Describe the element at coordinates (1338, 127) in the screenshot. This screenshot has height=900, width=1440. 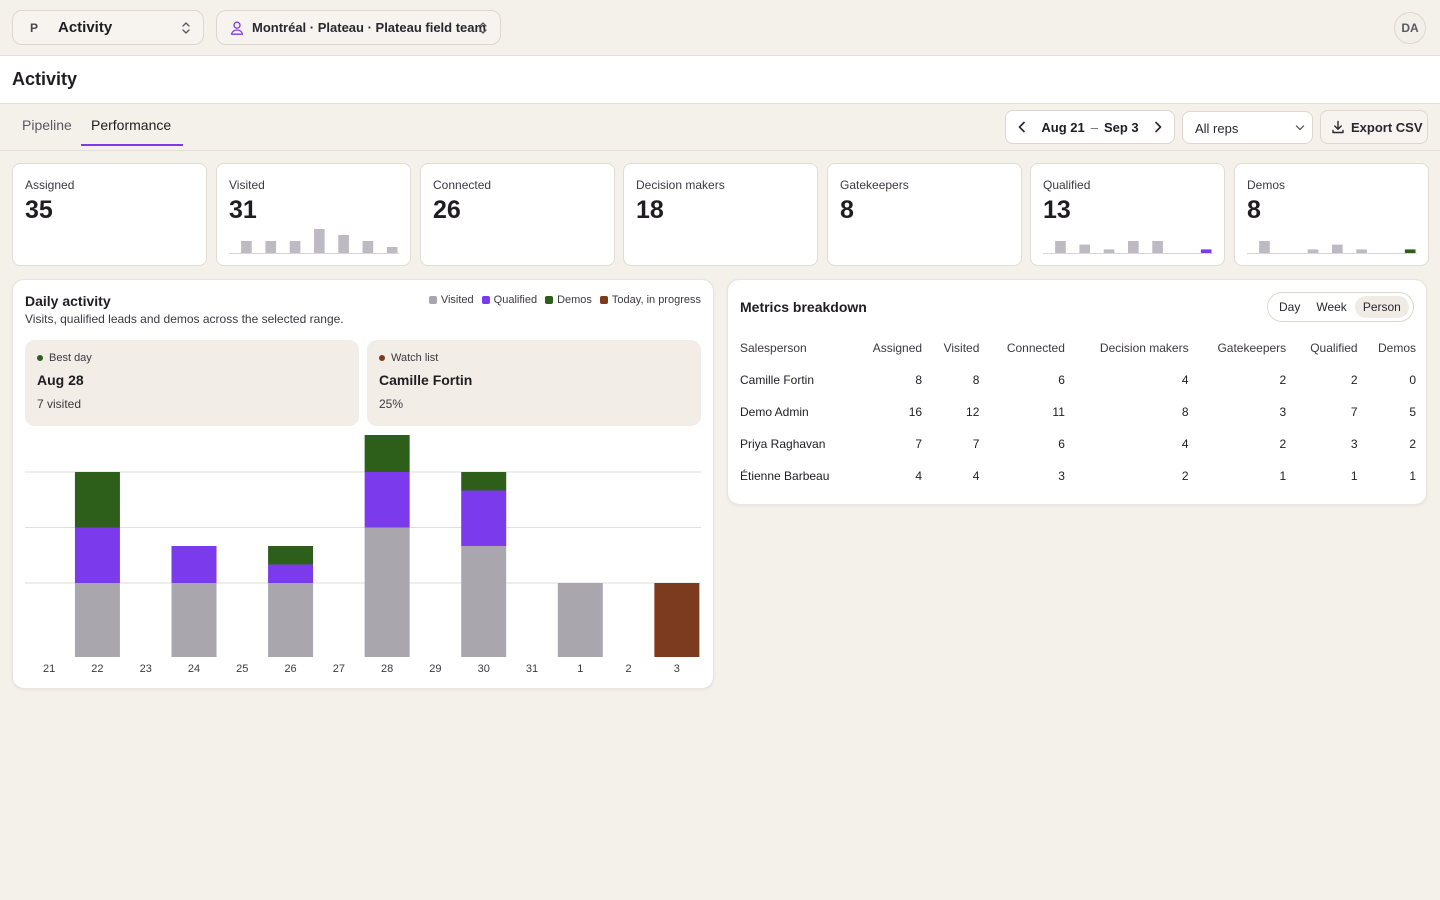
I see `download-icon` at that location.